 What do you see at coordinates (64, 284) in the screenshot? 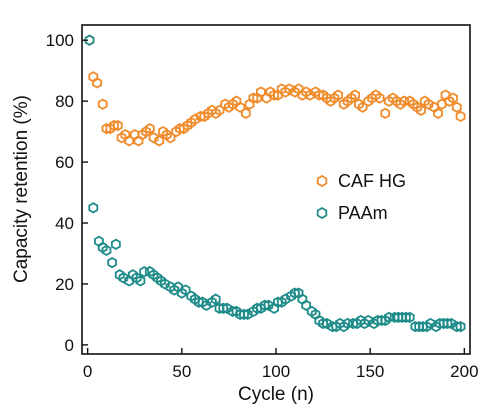
I see `y-tick-label: 20` at bounding box center [64, 284].